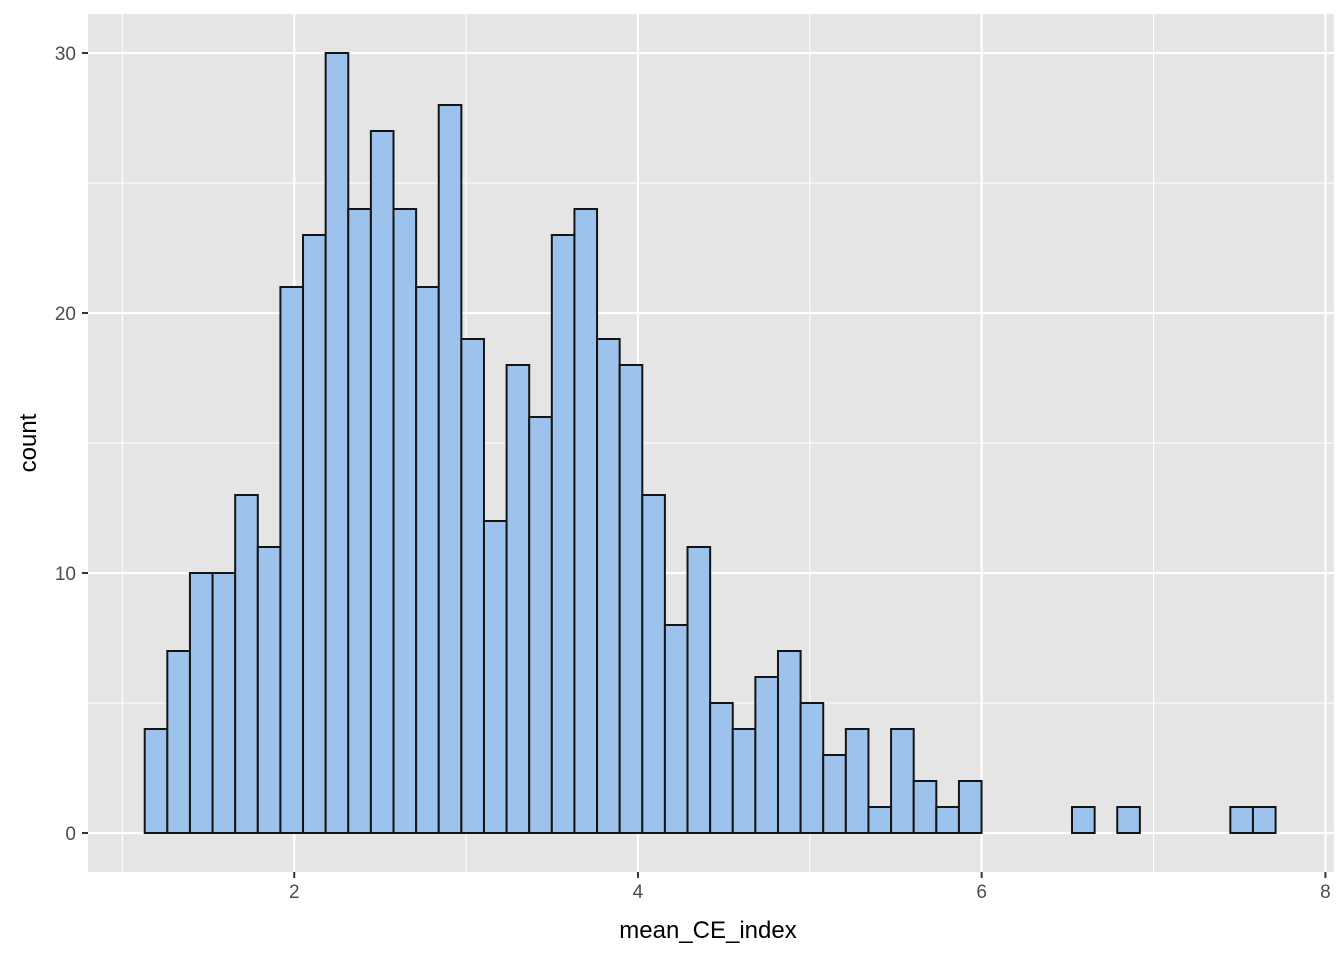  Describe the element at coordinates (65, 54) in the screenshot. I see `y-tick-label: 30` at that location.